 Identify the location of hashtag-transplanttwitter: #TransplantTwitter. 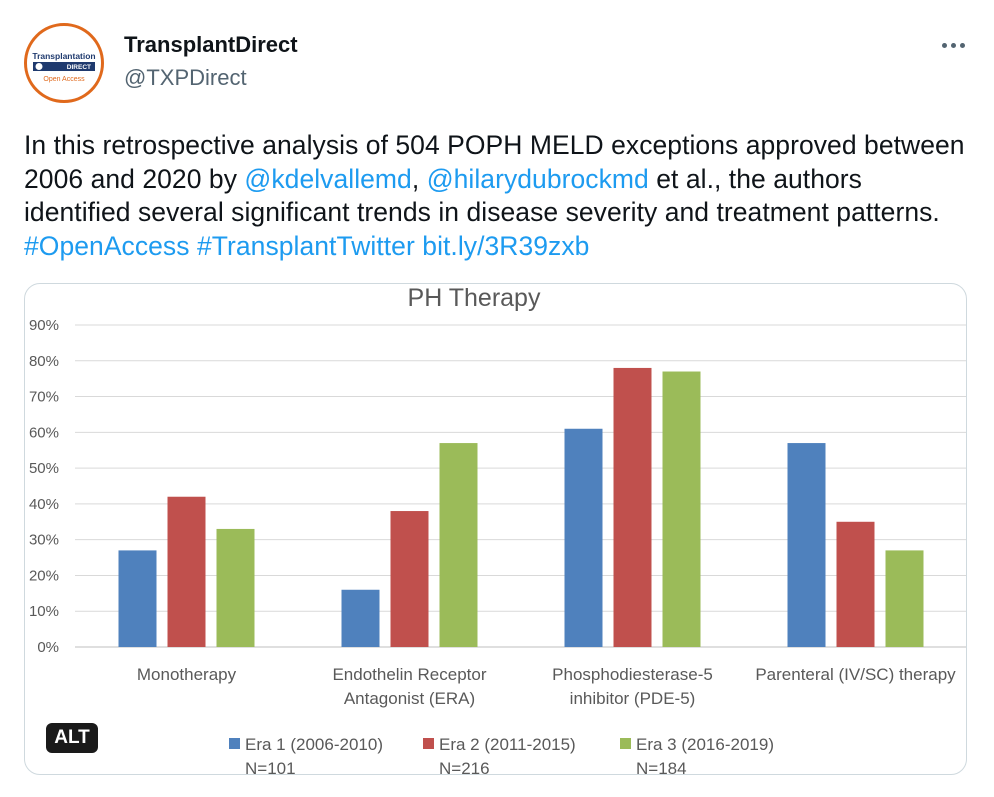
(305, 245).